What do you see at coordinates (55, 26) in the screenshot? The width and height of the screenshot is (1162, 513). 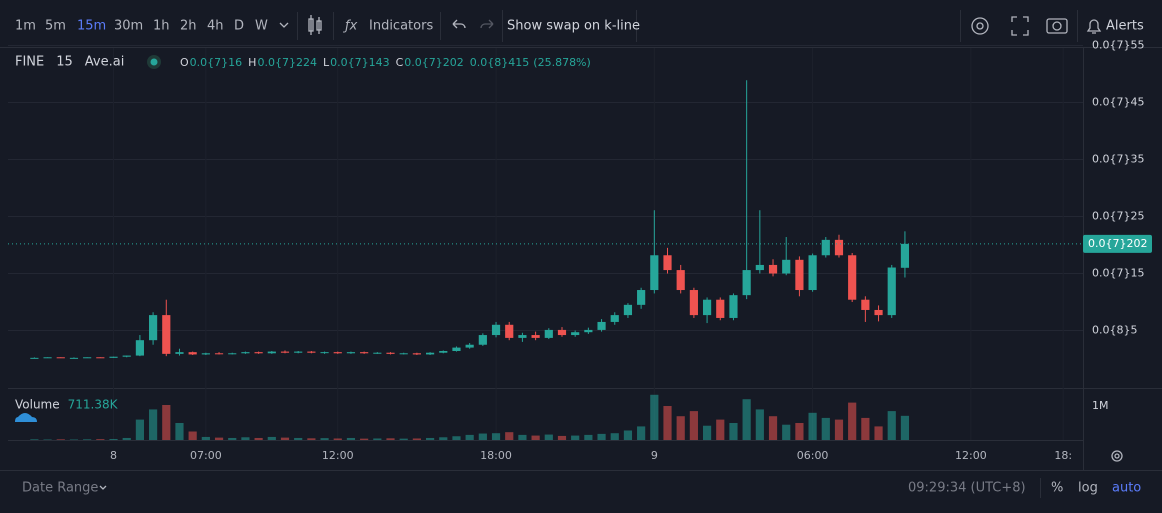 I see `interval-button: 5m` at bounding box center [55, 26].